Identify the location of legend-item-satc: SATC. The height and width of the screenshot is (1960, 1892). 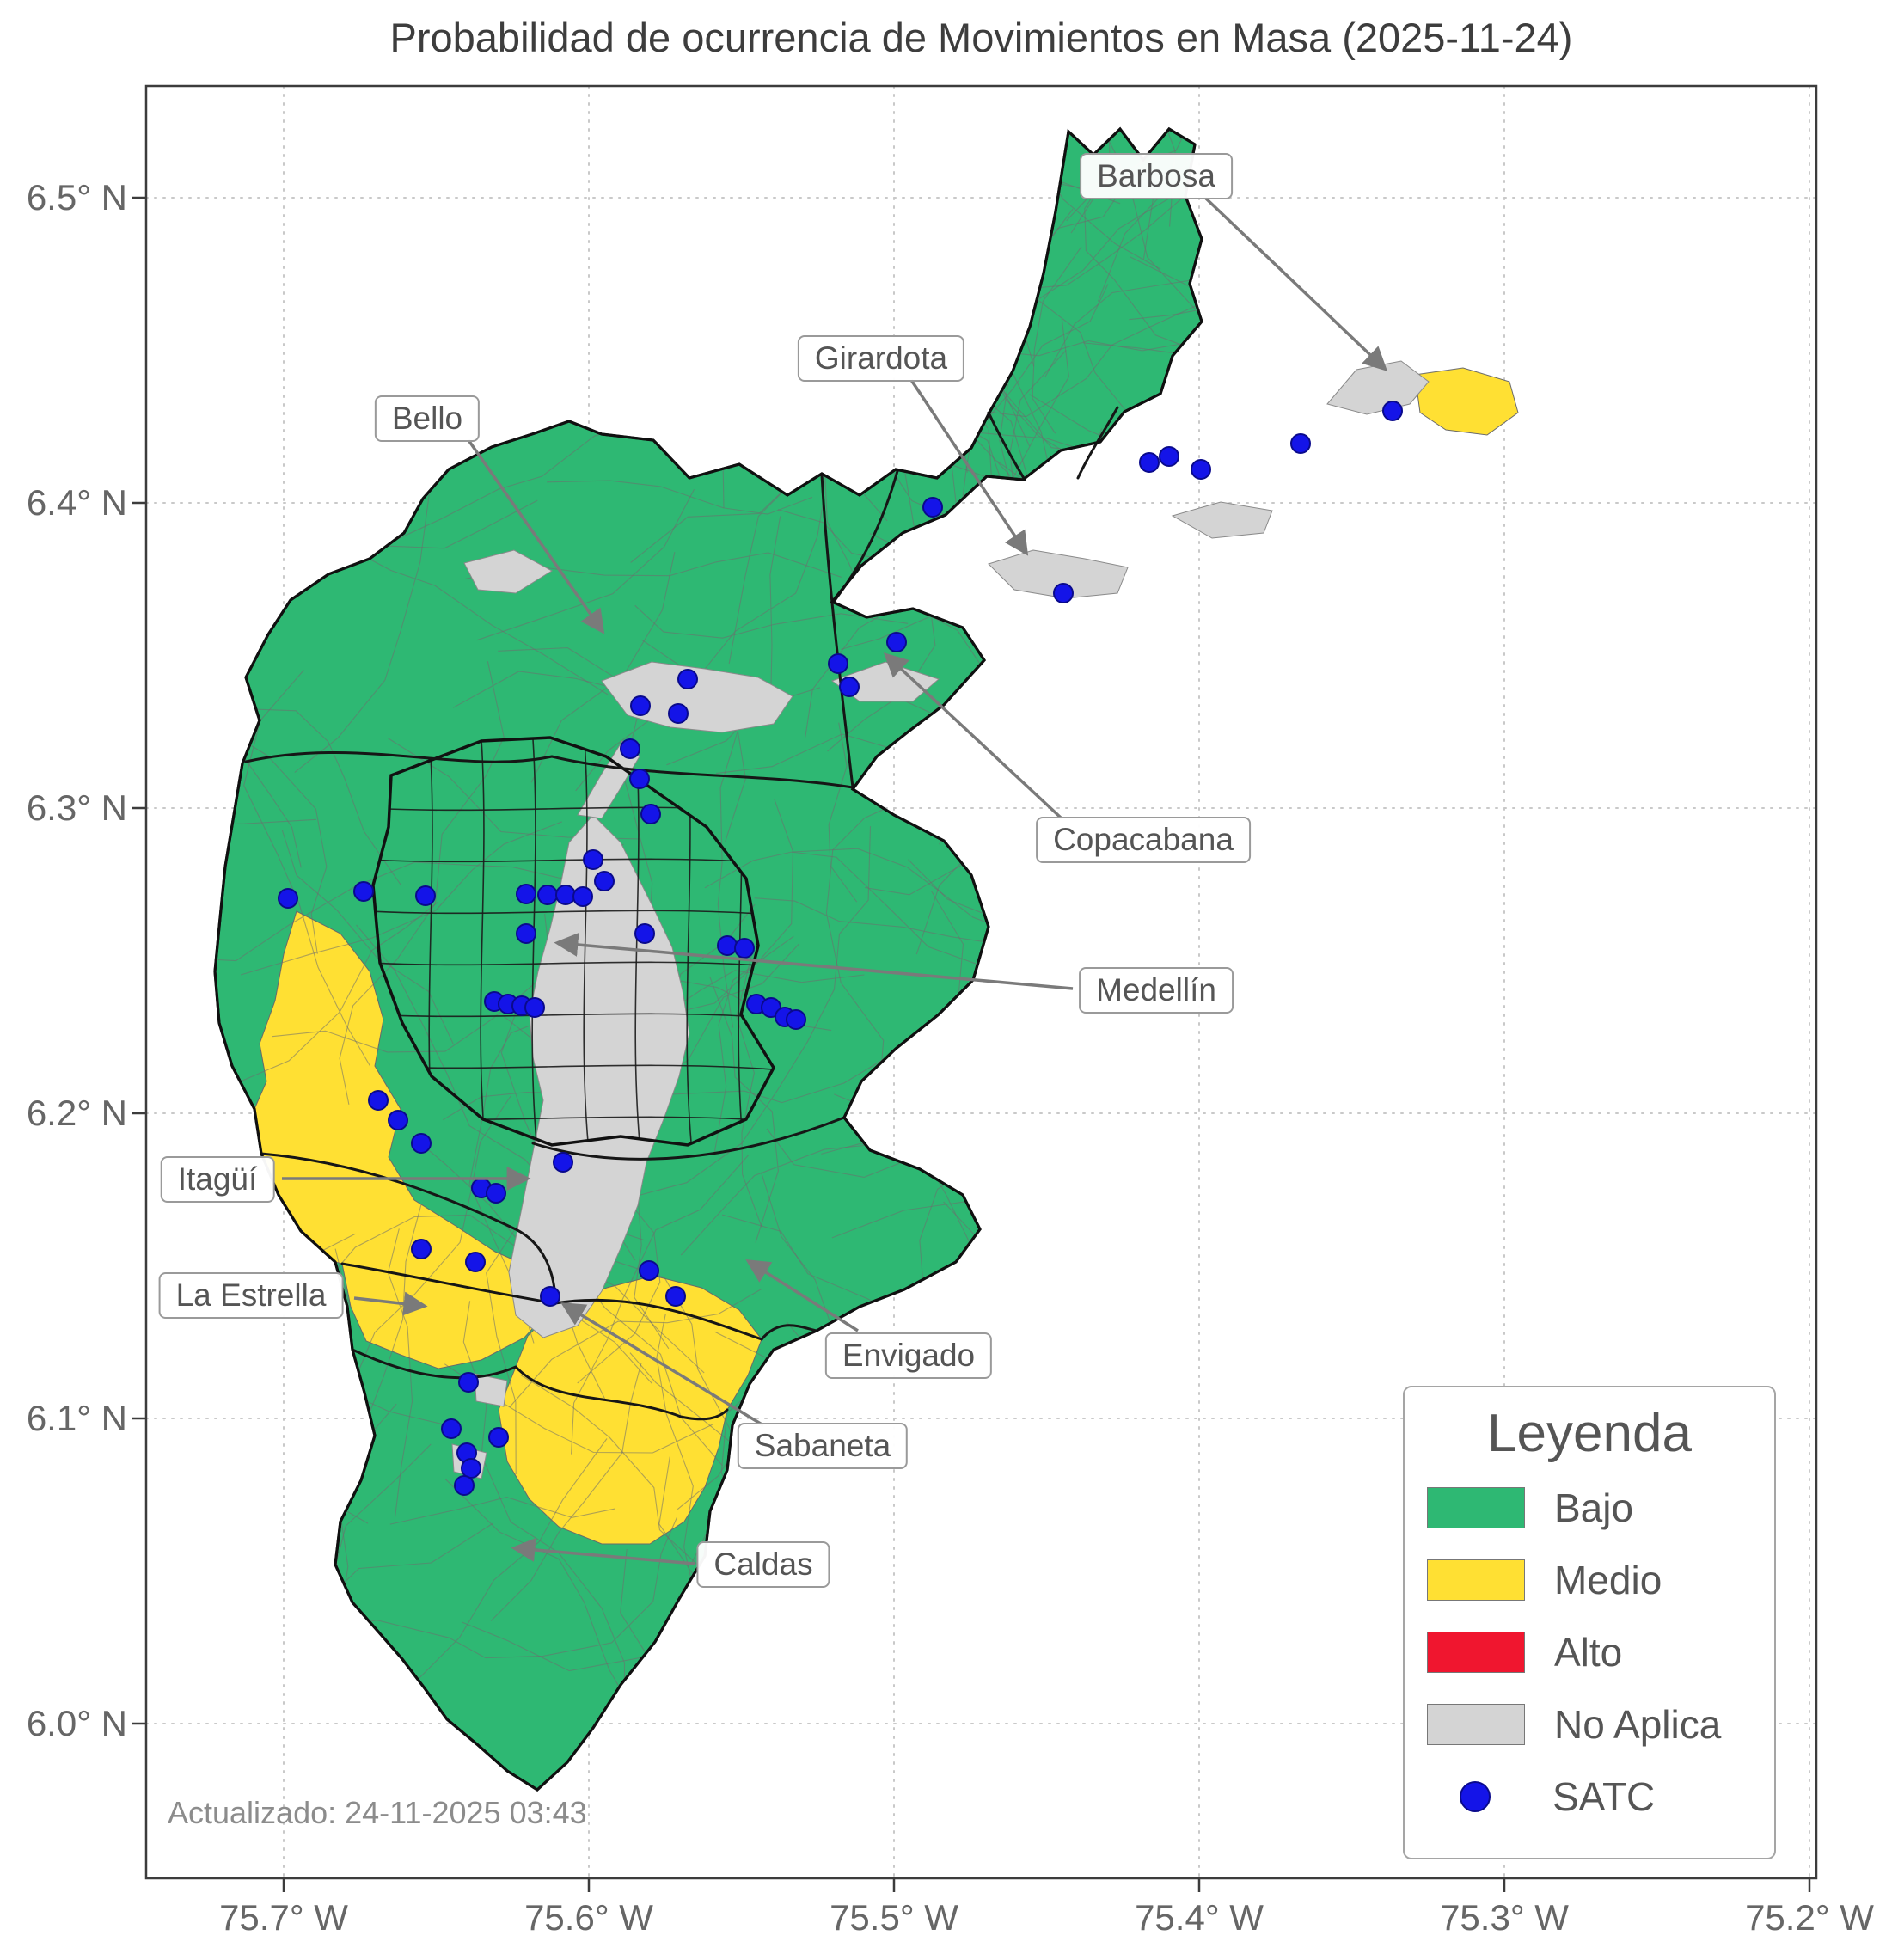
(1589, 1796).